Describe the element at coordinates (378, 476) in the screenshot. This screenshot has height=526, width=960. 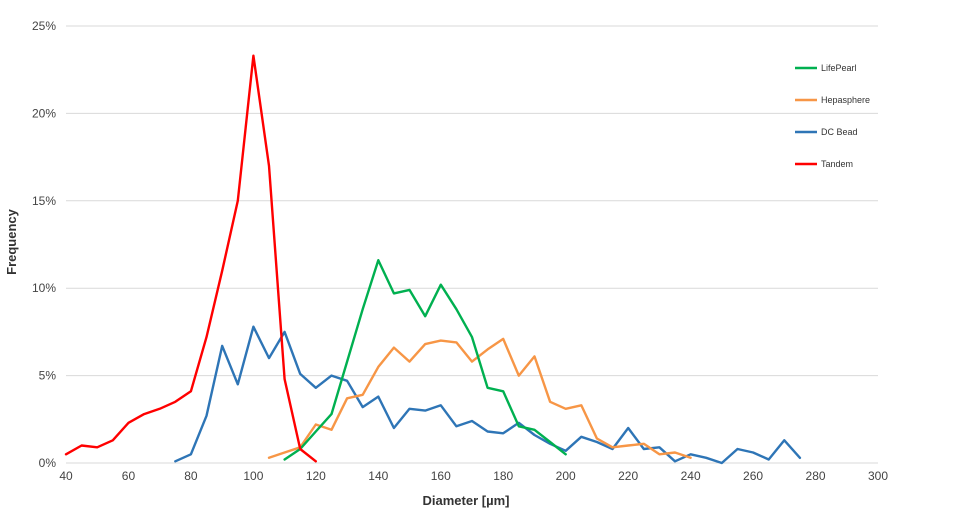
I see `x-tick-label: 140` at that location.